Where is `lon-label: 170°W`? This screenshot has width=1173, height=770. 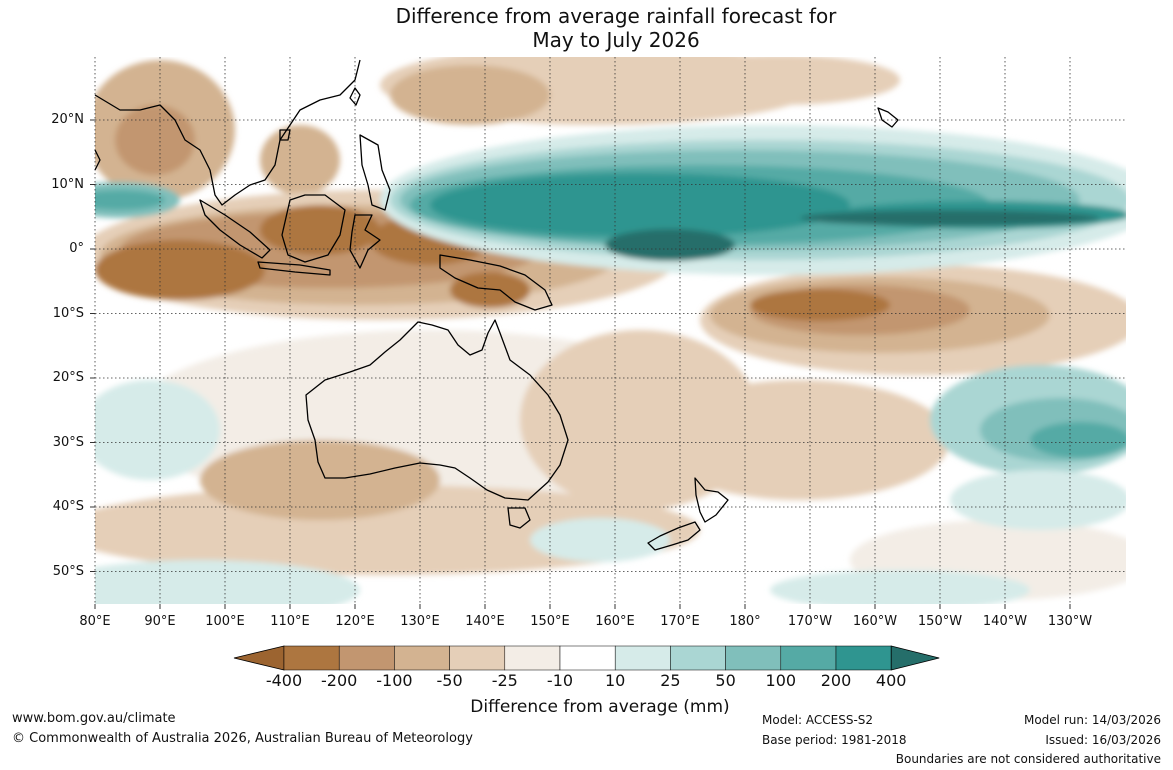 lon-label: 170°W is located at coordinates (810, 621).